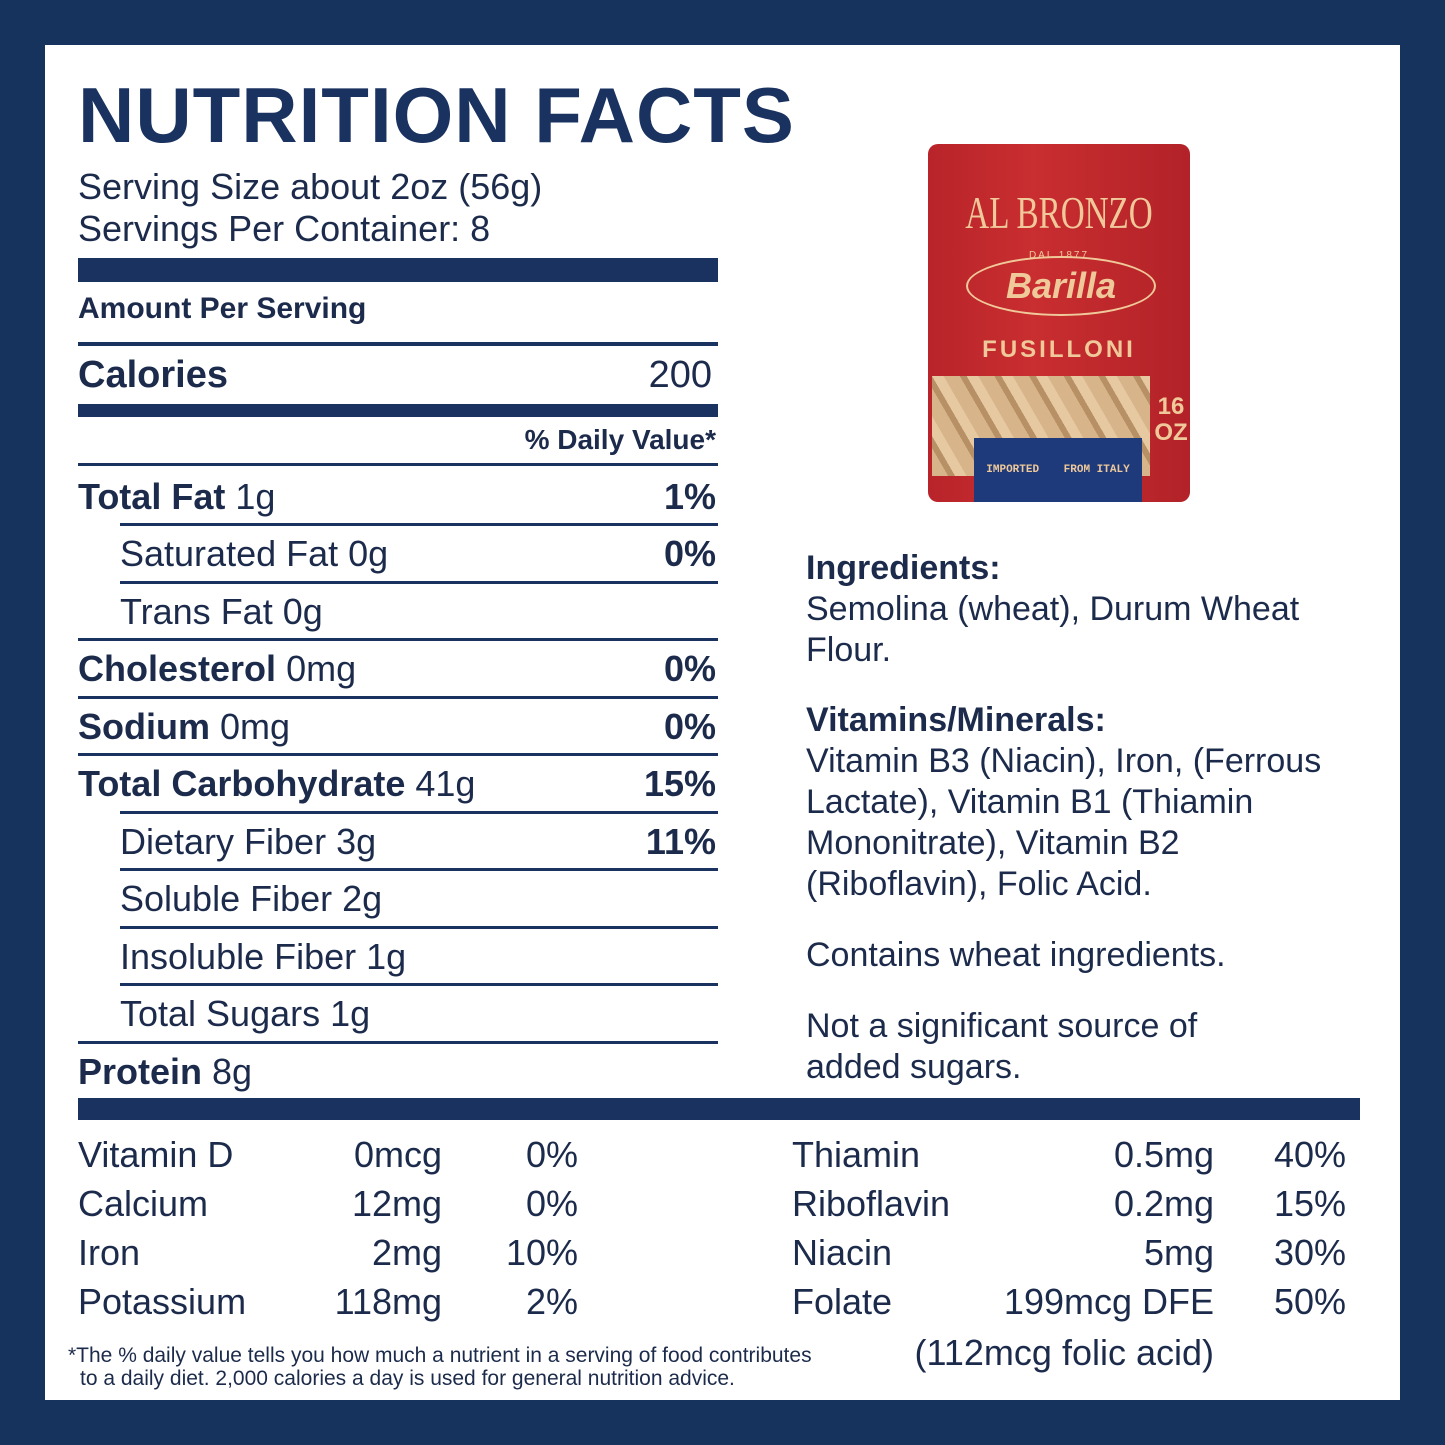  I want to click on micronutrient-name: Vitamin D, so click(156, 1154).